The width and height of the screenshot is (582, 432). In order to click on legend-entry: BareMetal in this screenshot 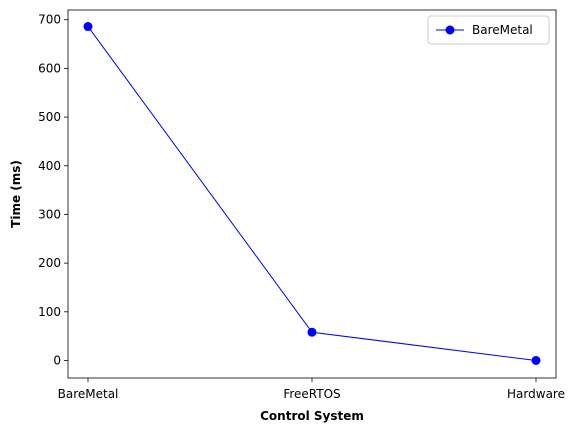, I will do `click(502, 30)`.